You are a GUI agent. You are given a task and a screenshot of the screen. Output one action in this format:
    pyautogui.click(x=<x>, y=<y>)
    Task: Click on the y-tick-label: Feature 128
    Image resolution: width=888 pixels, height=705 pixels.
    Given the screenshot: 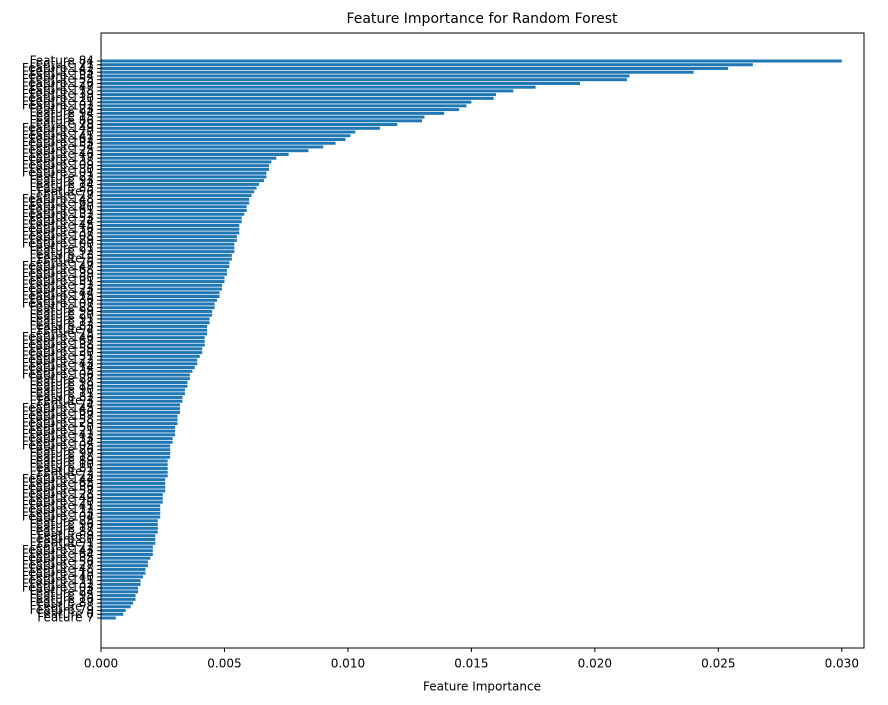 What is the action you would take?
    pyautogui.click(x=58, y=494)
    